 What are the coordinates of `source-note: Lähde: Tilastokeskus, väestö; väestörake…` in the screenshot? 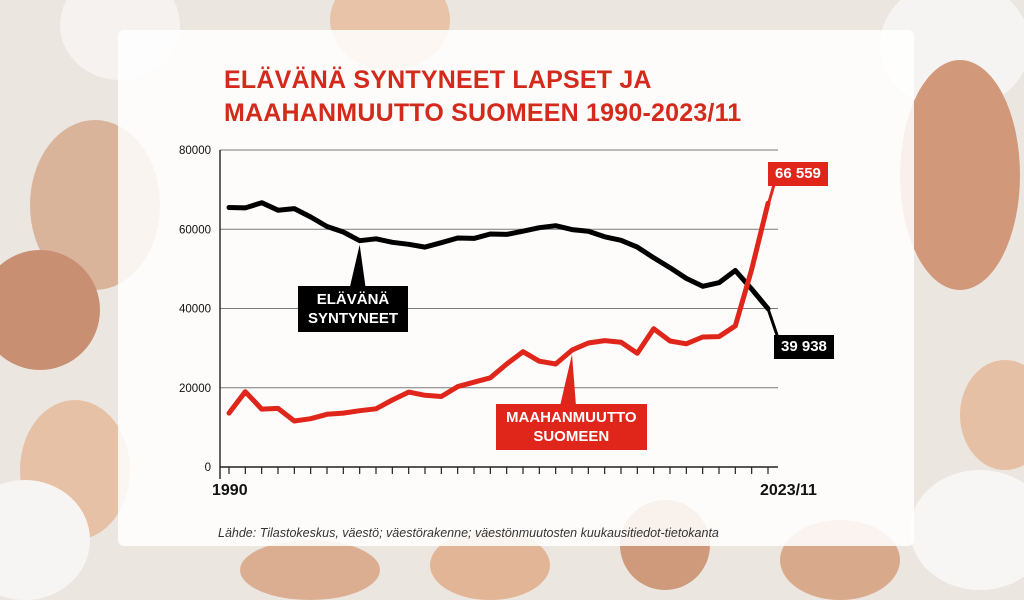 It's located at (468, 533).